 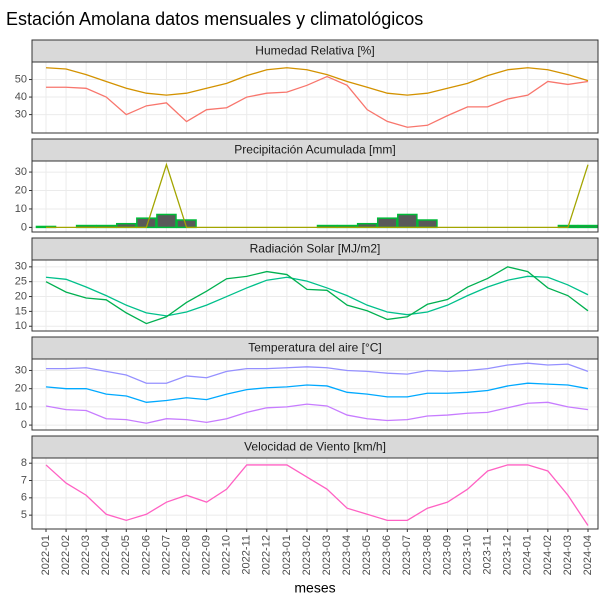 I want to click on x-tick-label: 2023-03, so click(x=327, y=555).